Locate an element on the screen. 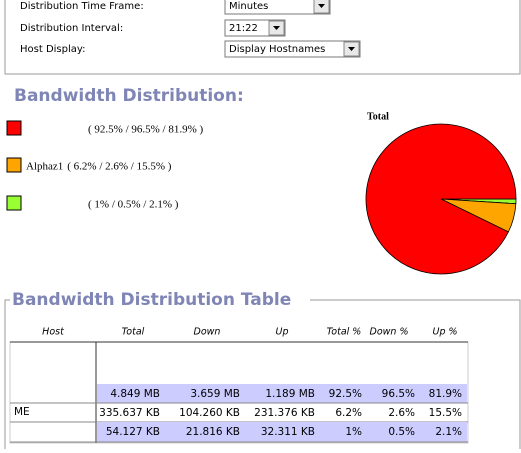 The image size is (521, 453). select-value: Display Hostnames is located at coordinates (277, 49).